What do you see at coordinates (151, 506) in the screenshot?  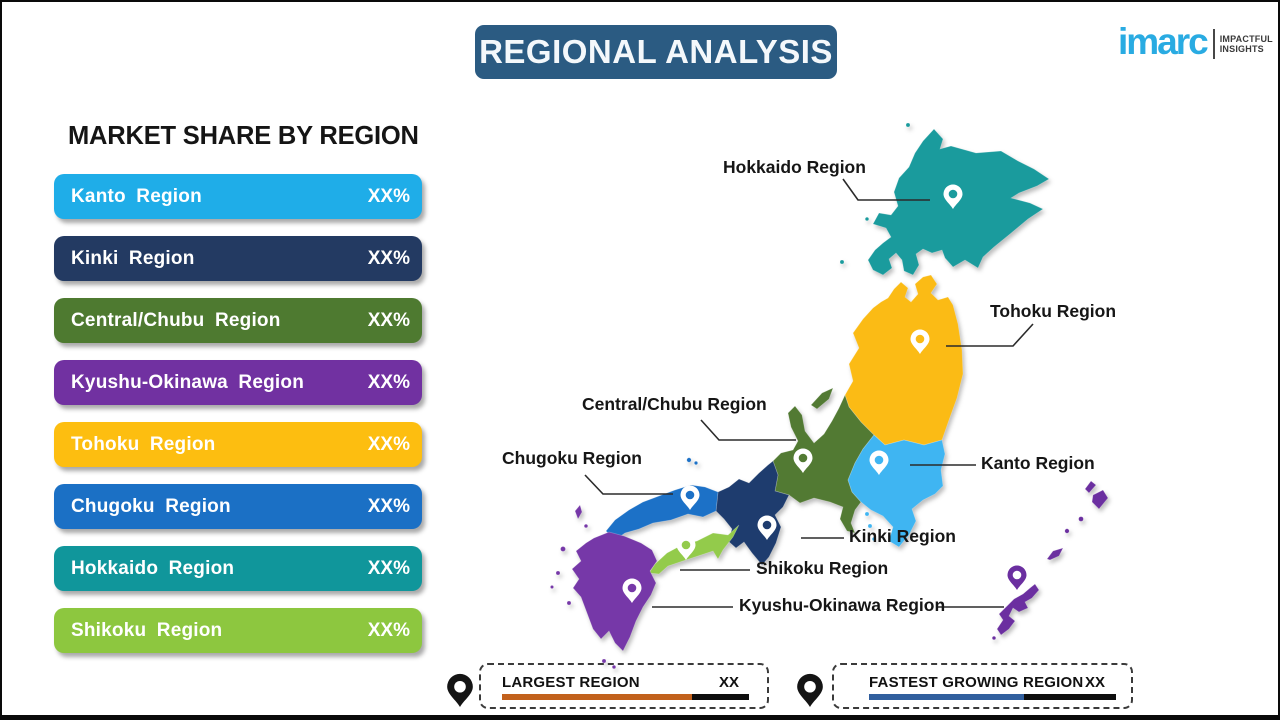 I see `region-label: Chugoku Region` at bounding box center [151, 506].